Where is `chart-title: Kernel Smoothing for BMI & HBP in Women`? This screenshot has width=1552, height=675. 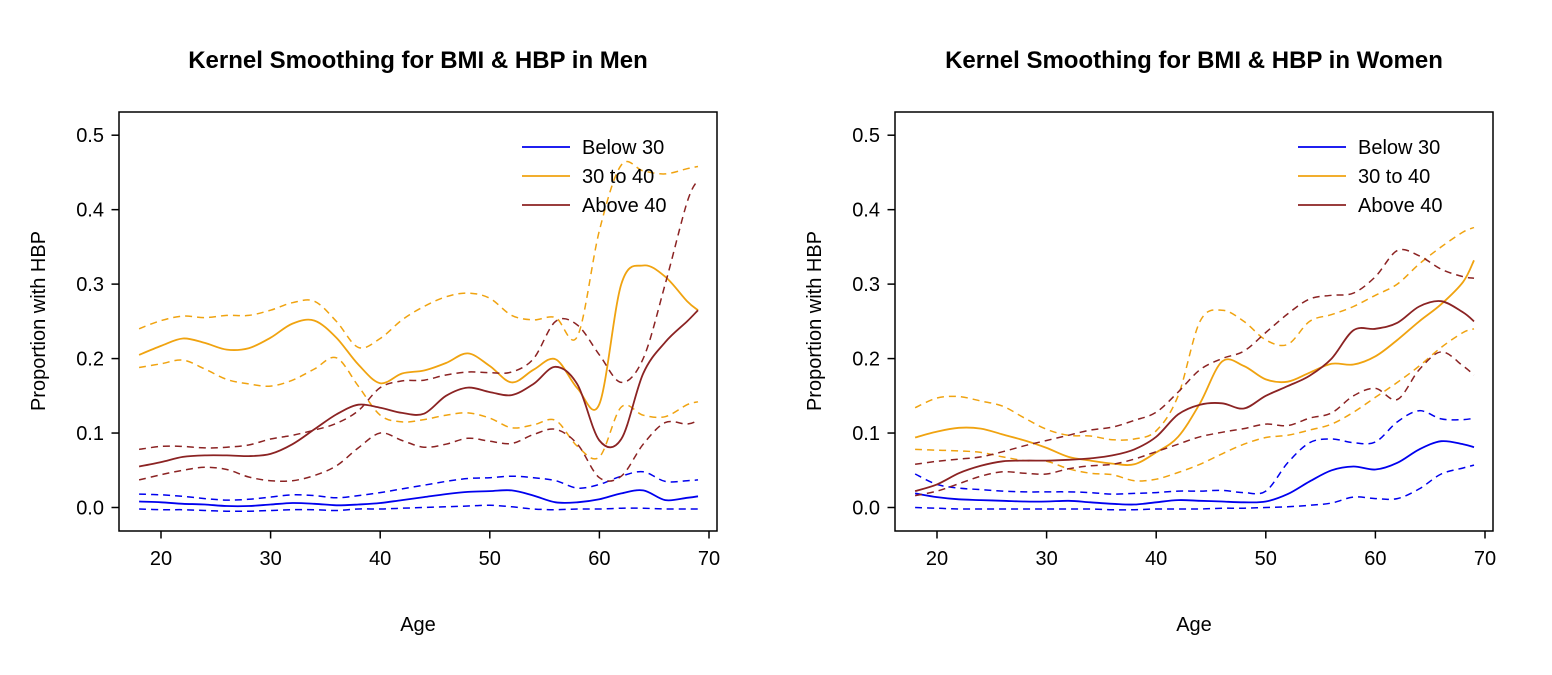 chart-title: Kernel Smoothing for BMI & HBP in Women is located at coordinates (1194, 60).